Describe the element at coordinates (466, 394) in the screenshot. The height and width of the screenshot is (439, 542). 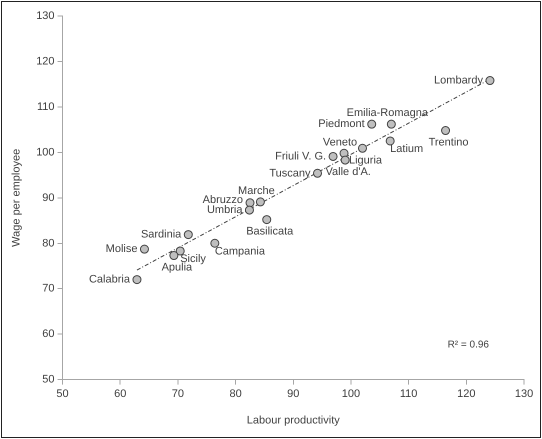
I see `x-tick-label: 120` at that location.